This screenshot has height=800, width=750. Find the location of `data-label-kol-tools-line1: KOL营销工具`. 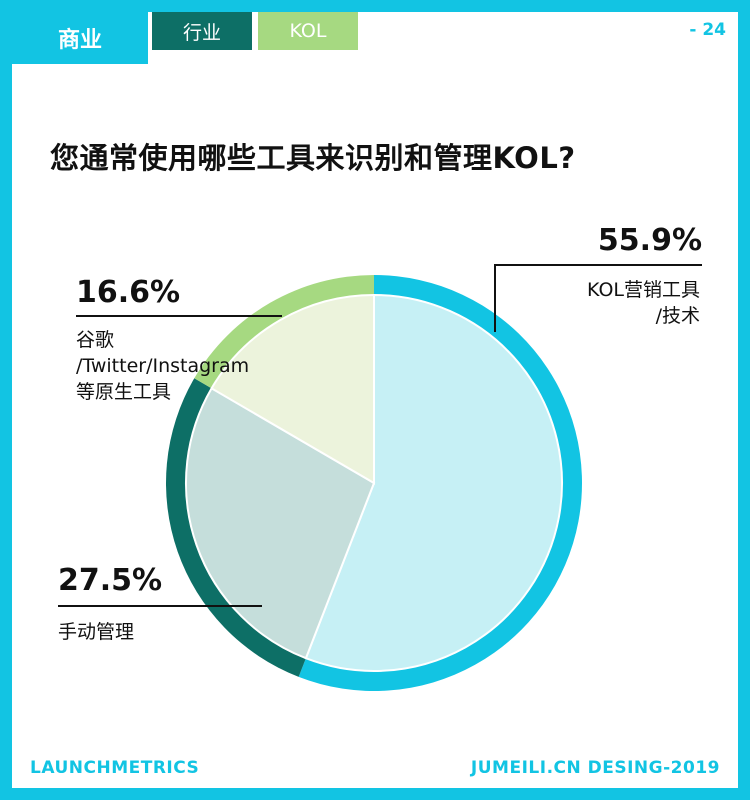

data-label-kol-tools-line1: KOL营销工具 is located at coordinates (643, 290).